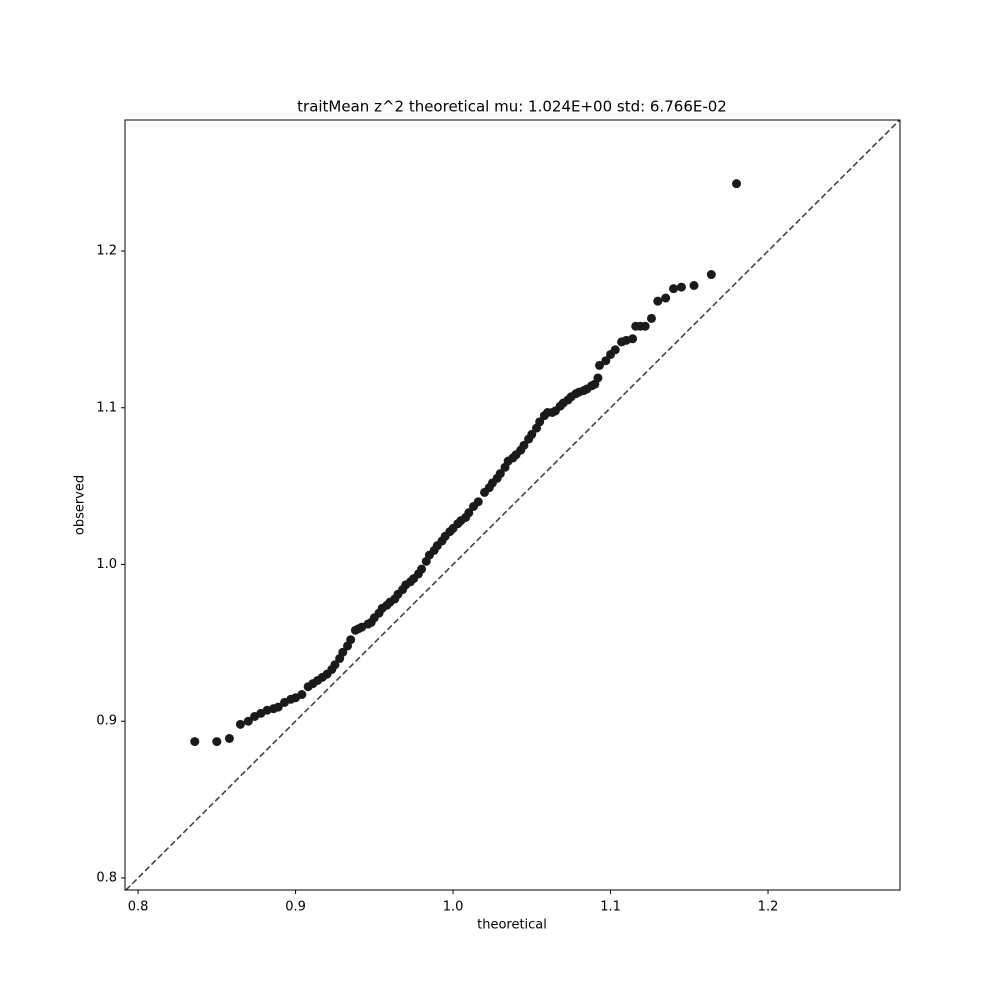 The image size is (1000, 1000). Describe the element at coordinates (610, 907) in the screenshot. I see `x-tick-label: 1.1` at that location.